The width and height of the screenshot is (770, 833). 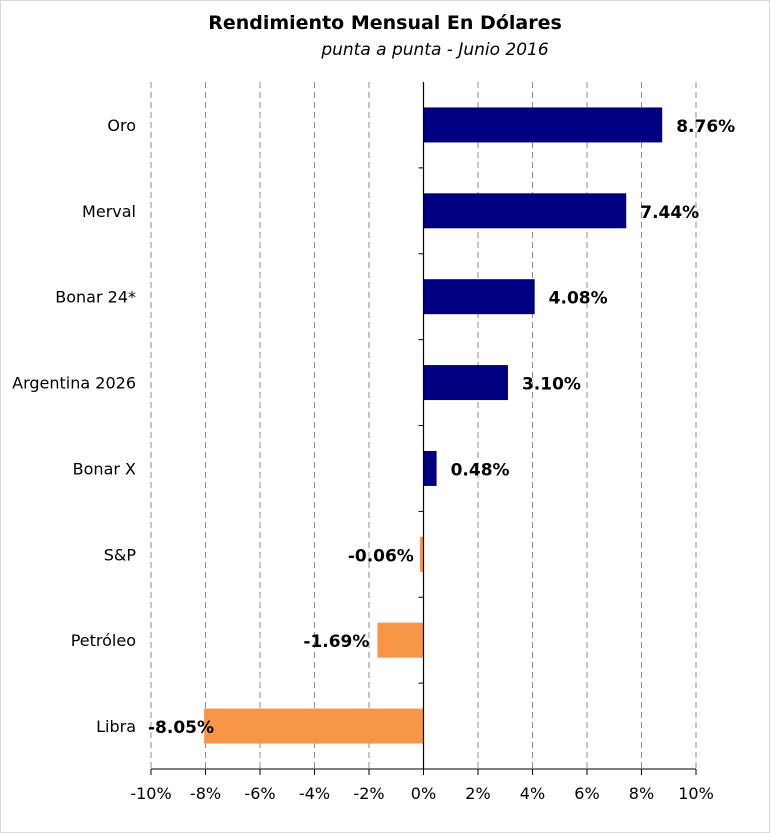 What do you see at coordinates (480, 470) in the screenshot?
I see `data-label: 0.48%` at bounding box center [480, 470].